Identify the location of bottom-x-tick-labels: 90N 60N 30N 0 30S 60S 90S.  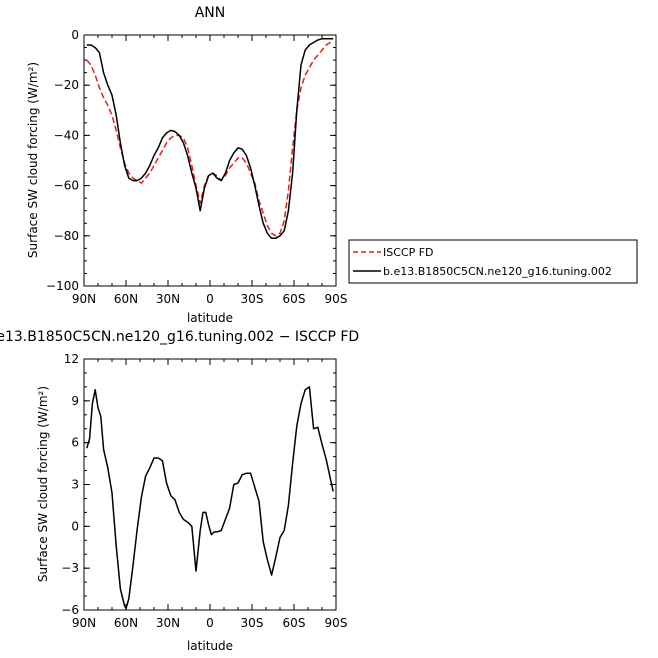
(210, 623).